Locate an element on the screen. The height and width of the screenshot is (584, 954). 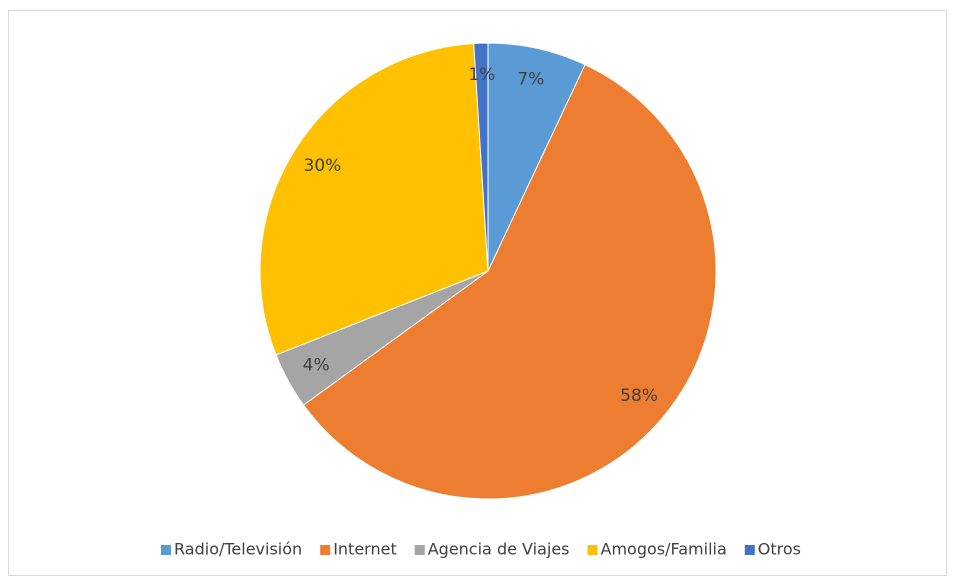
legend-label: Otros is located at coordinates (779, 549).